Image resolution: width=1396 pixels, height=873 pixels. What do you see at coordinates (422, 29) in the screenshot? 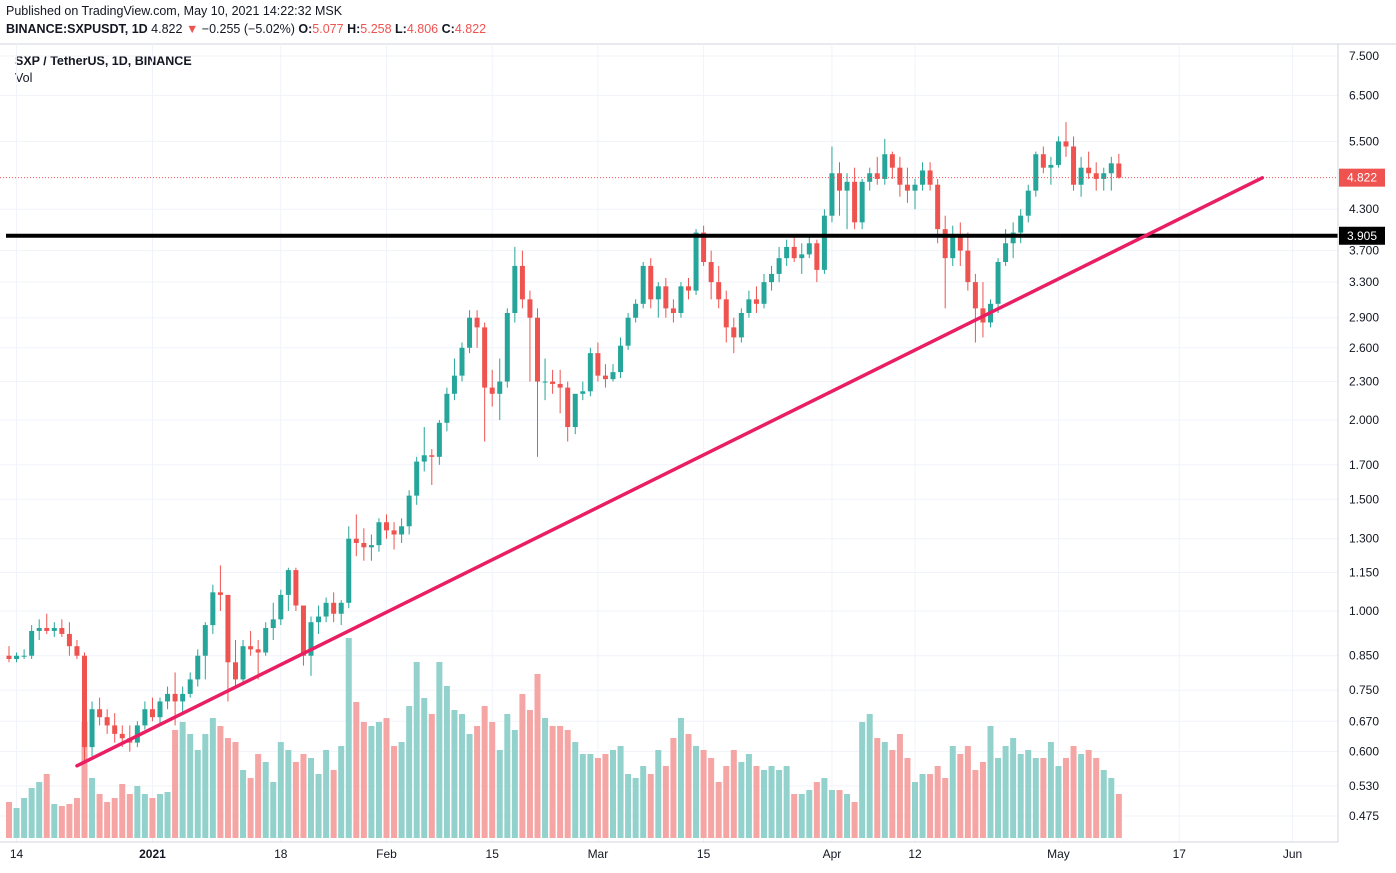
I see `low-value: 4.806` at bounding box center [422, 29].